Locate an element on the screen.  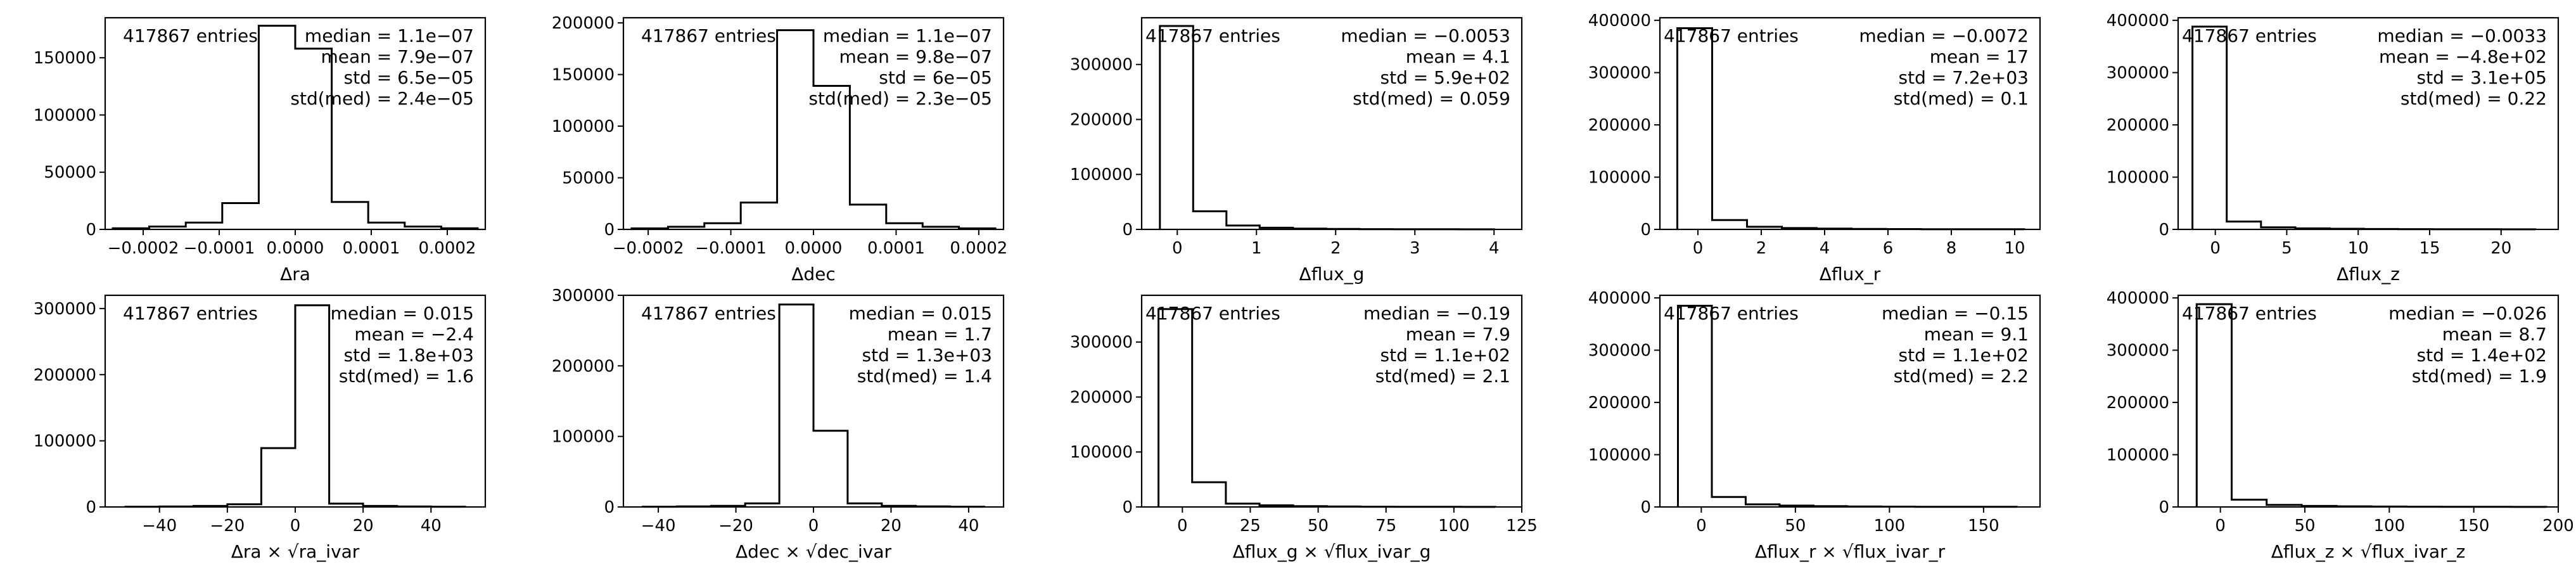
x-axis-label: Δdec is located at coordinates (814, 274).